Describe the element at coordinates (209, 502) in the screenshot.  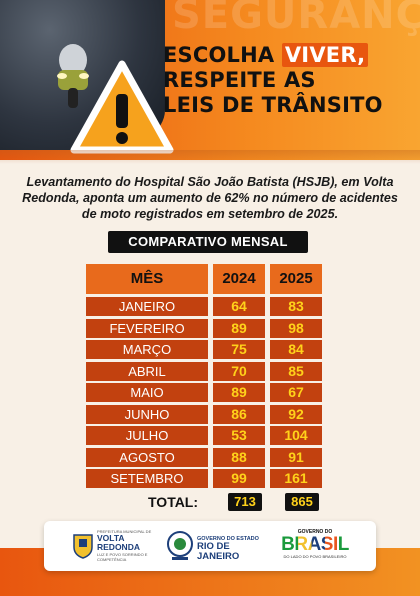
I see `totals-row: TOTAL: 713 865` at that location.